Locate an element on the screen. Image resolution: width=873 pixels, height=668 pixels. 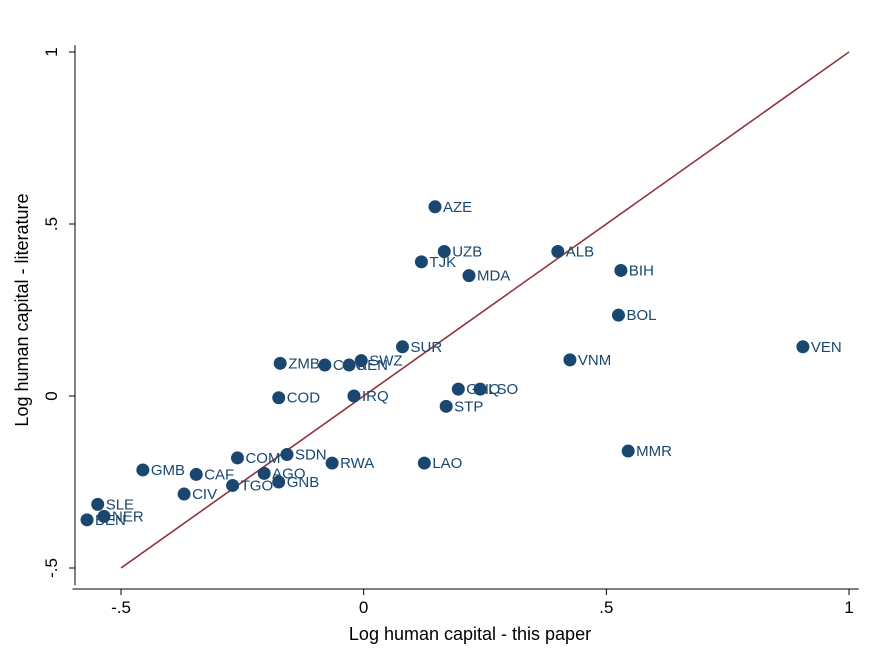
x-axis-title: Log human capital - this paper is located at coordinates (470, 634).